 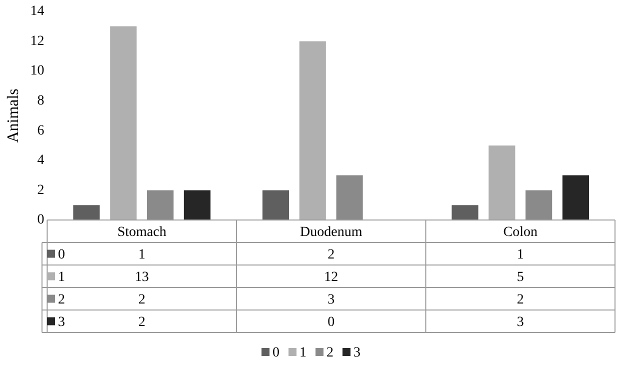 What do you see at coordinates (61, 322) in the screenshot?
I see `text: 3` at bounding box center [61, 322].